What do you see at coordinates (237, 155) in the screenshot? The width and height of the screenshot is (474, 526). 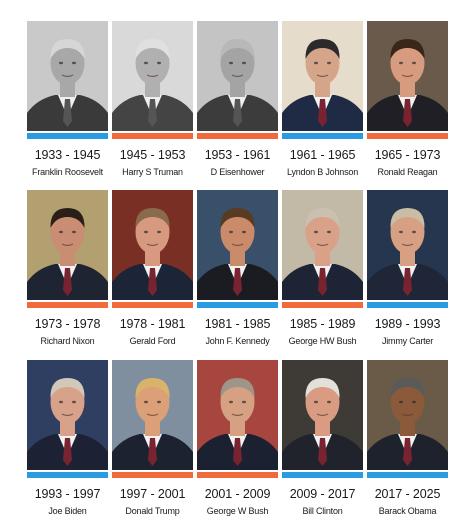 I see `term-years: 1953 - 1961` at bounding box center [237, 155].